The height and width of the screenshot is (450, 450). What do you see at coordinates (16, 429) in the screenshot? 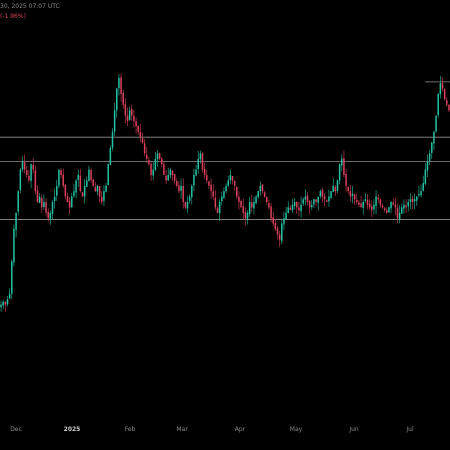
I see `x-tick-label: Dec` at bounding box center [16, 429].